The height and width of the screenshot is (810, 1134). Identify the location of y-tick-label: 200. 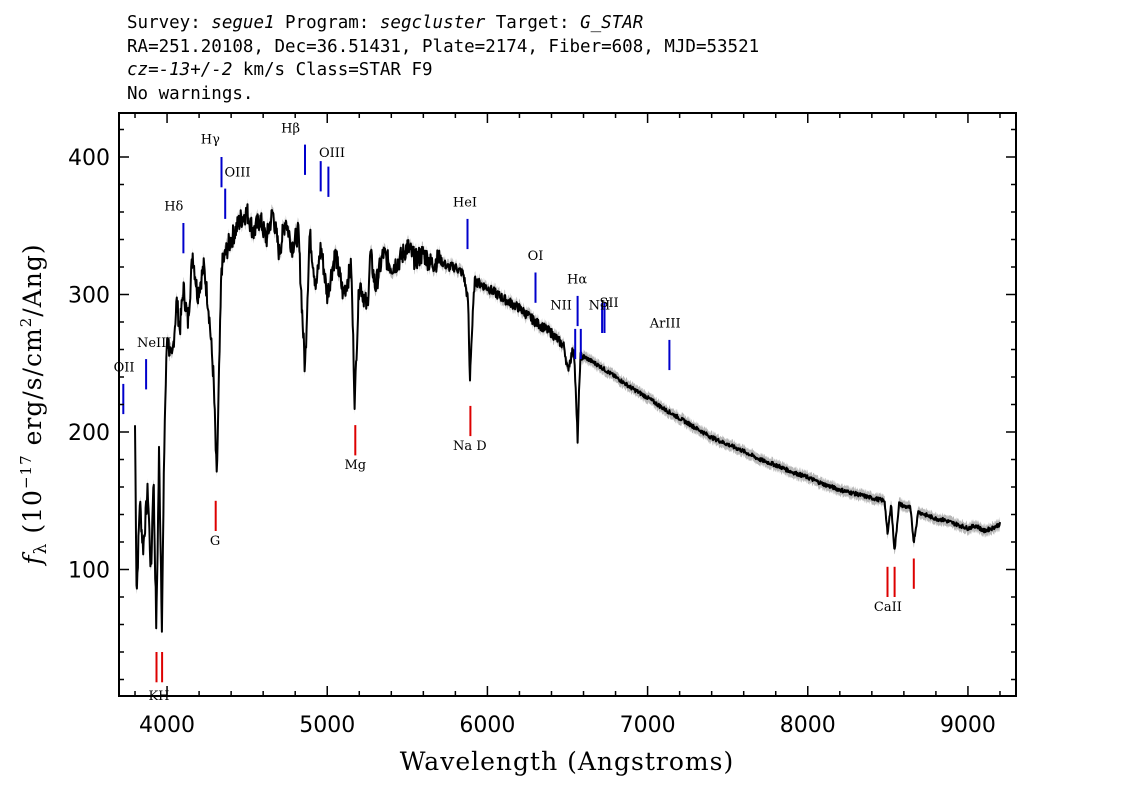
(89, 433).